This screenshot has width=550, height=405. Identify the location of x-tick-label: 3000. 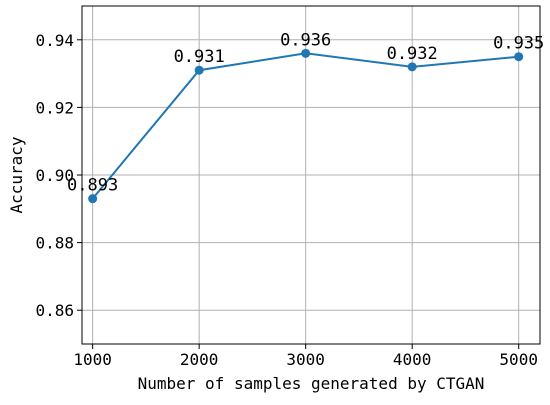
(305, 359).